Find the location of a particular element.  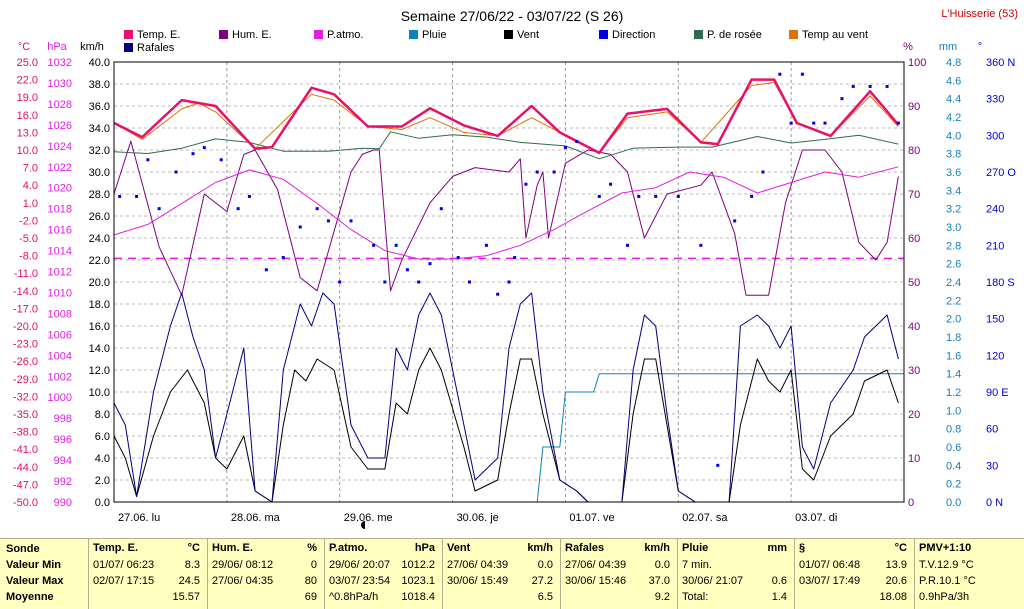

stats-label-sonde: Sonde is located at coordinates (23, 549).